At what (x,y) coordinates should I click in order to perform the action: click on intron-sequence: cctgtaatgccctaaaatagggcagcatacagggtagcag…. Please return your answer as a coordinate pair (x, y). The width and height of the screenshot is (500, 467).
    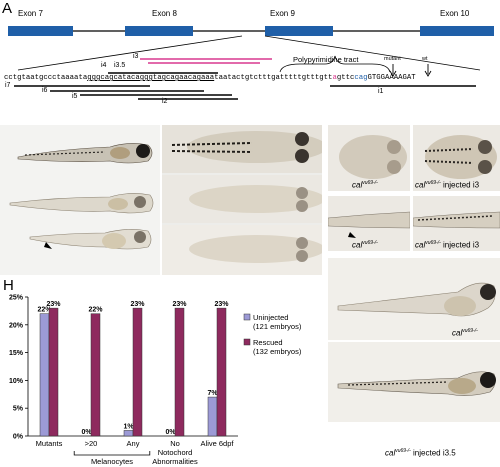
    Looking at the image, I should click on (210, 78).